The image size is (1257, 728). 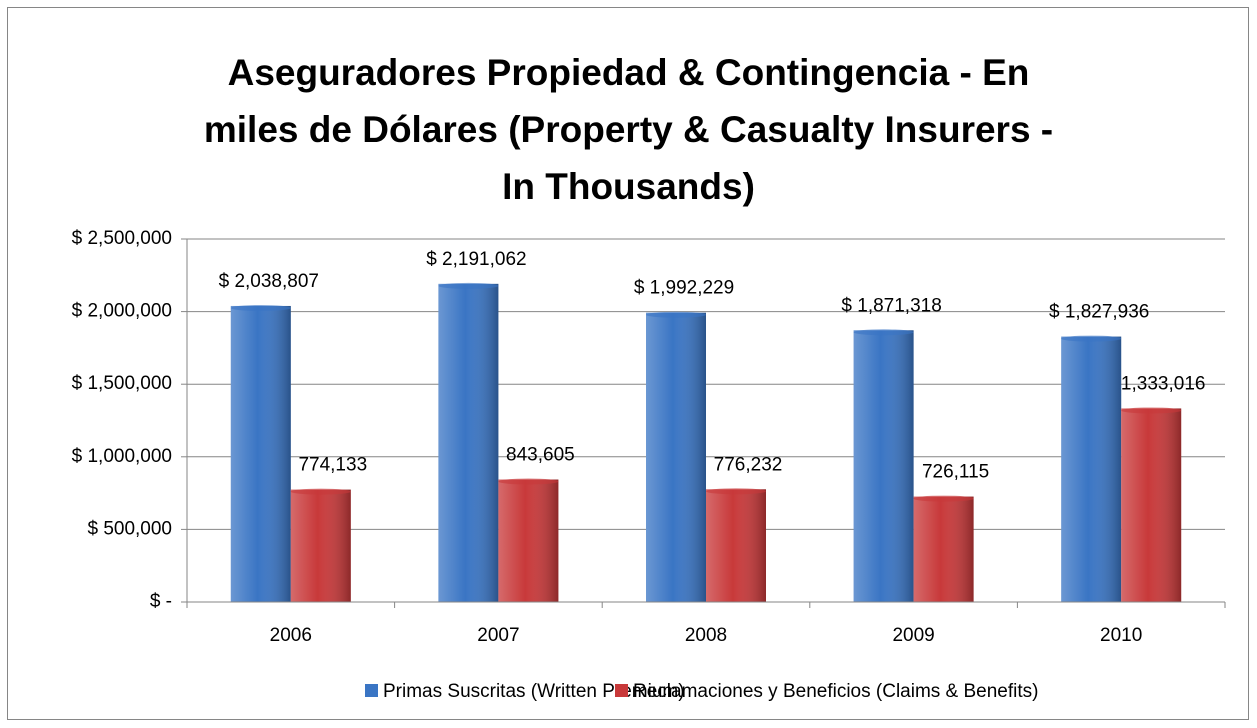 I want to click on data-label: 776,232, so click(x=748, y=464).